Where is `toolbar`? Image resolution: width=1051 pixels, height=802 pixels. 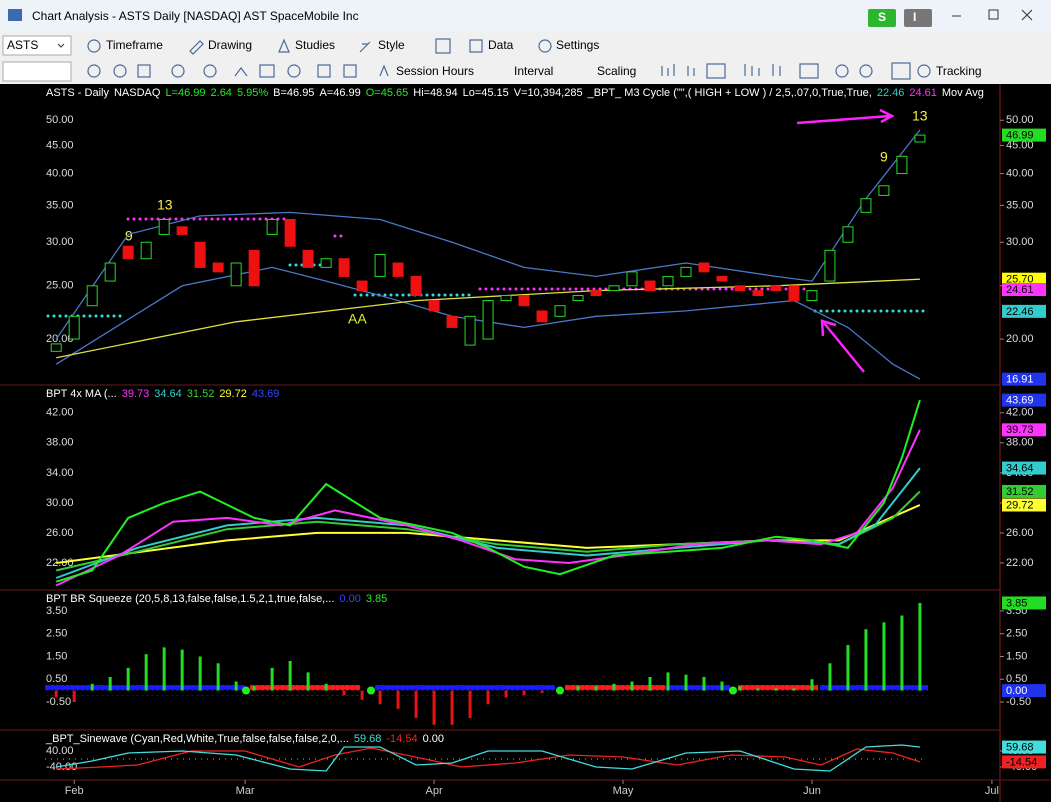 toolbar is located at coordinates (525, 45).